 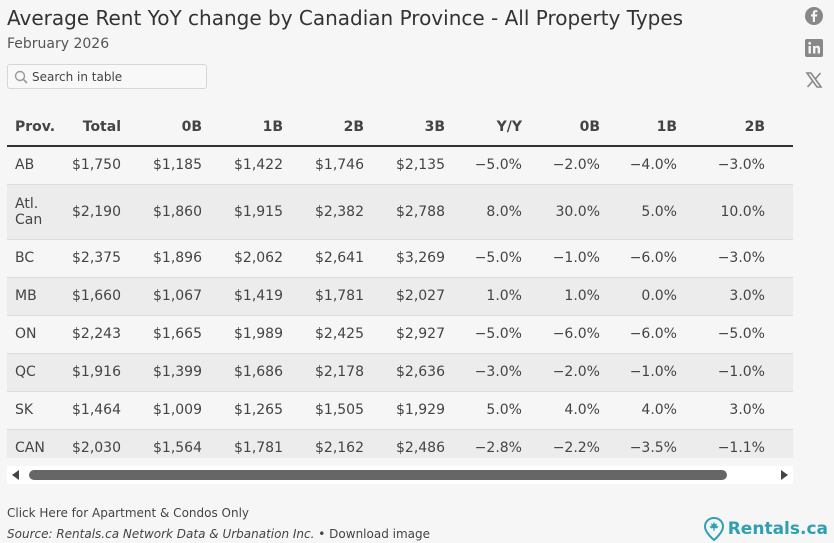 What do you see at coordinates (109, 165) in the screenshot?
I see `value-cell: $1,750` at bounding box center [109, 165].